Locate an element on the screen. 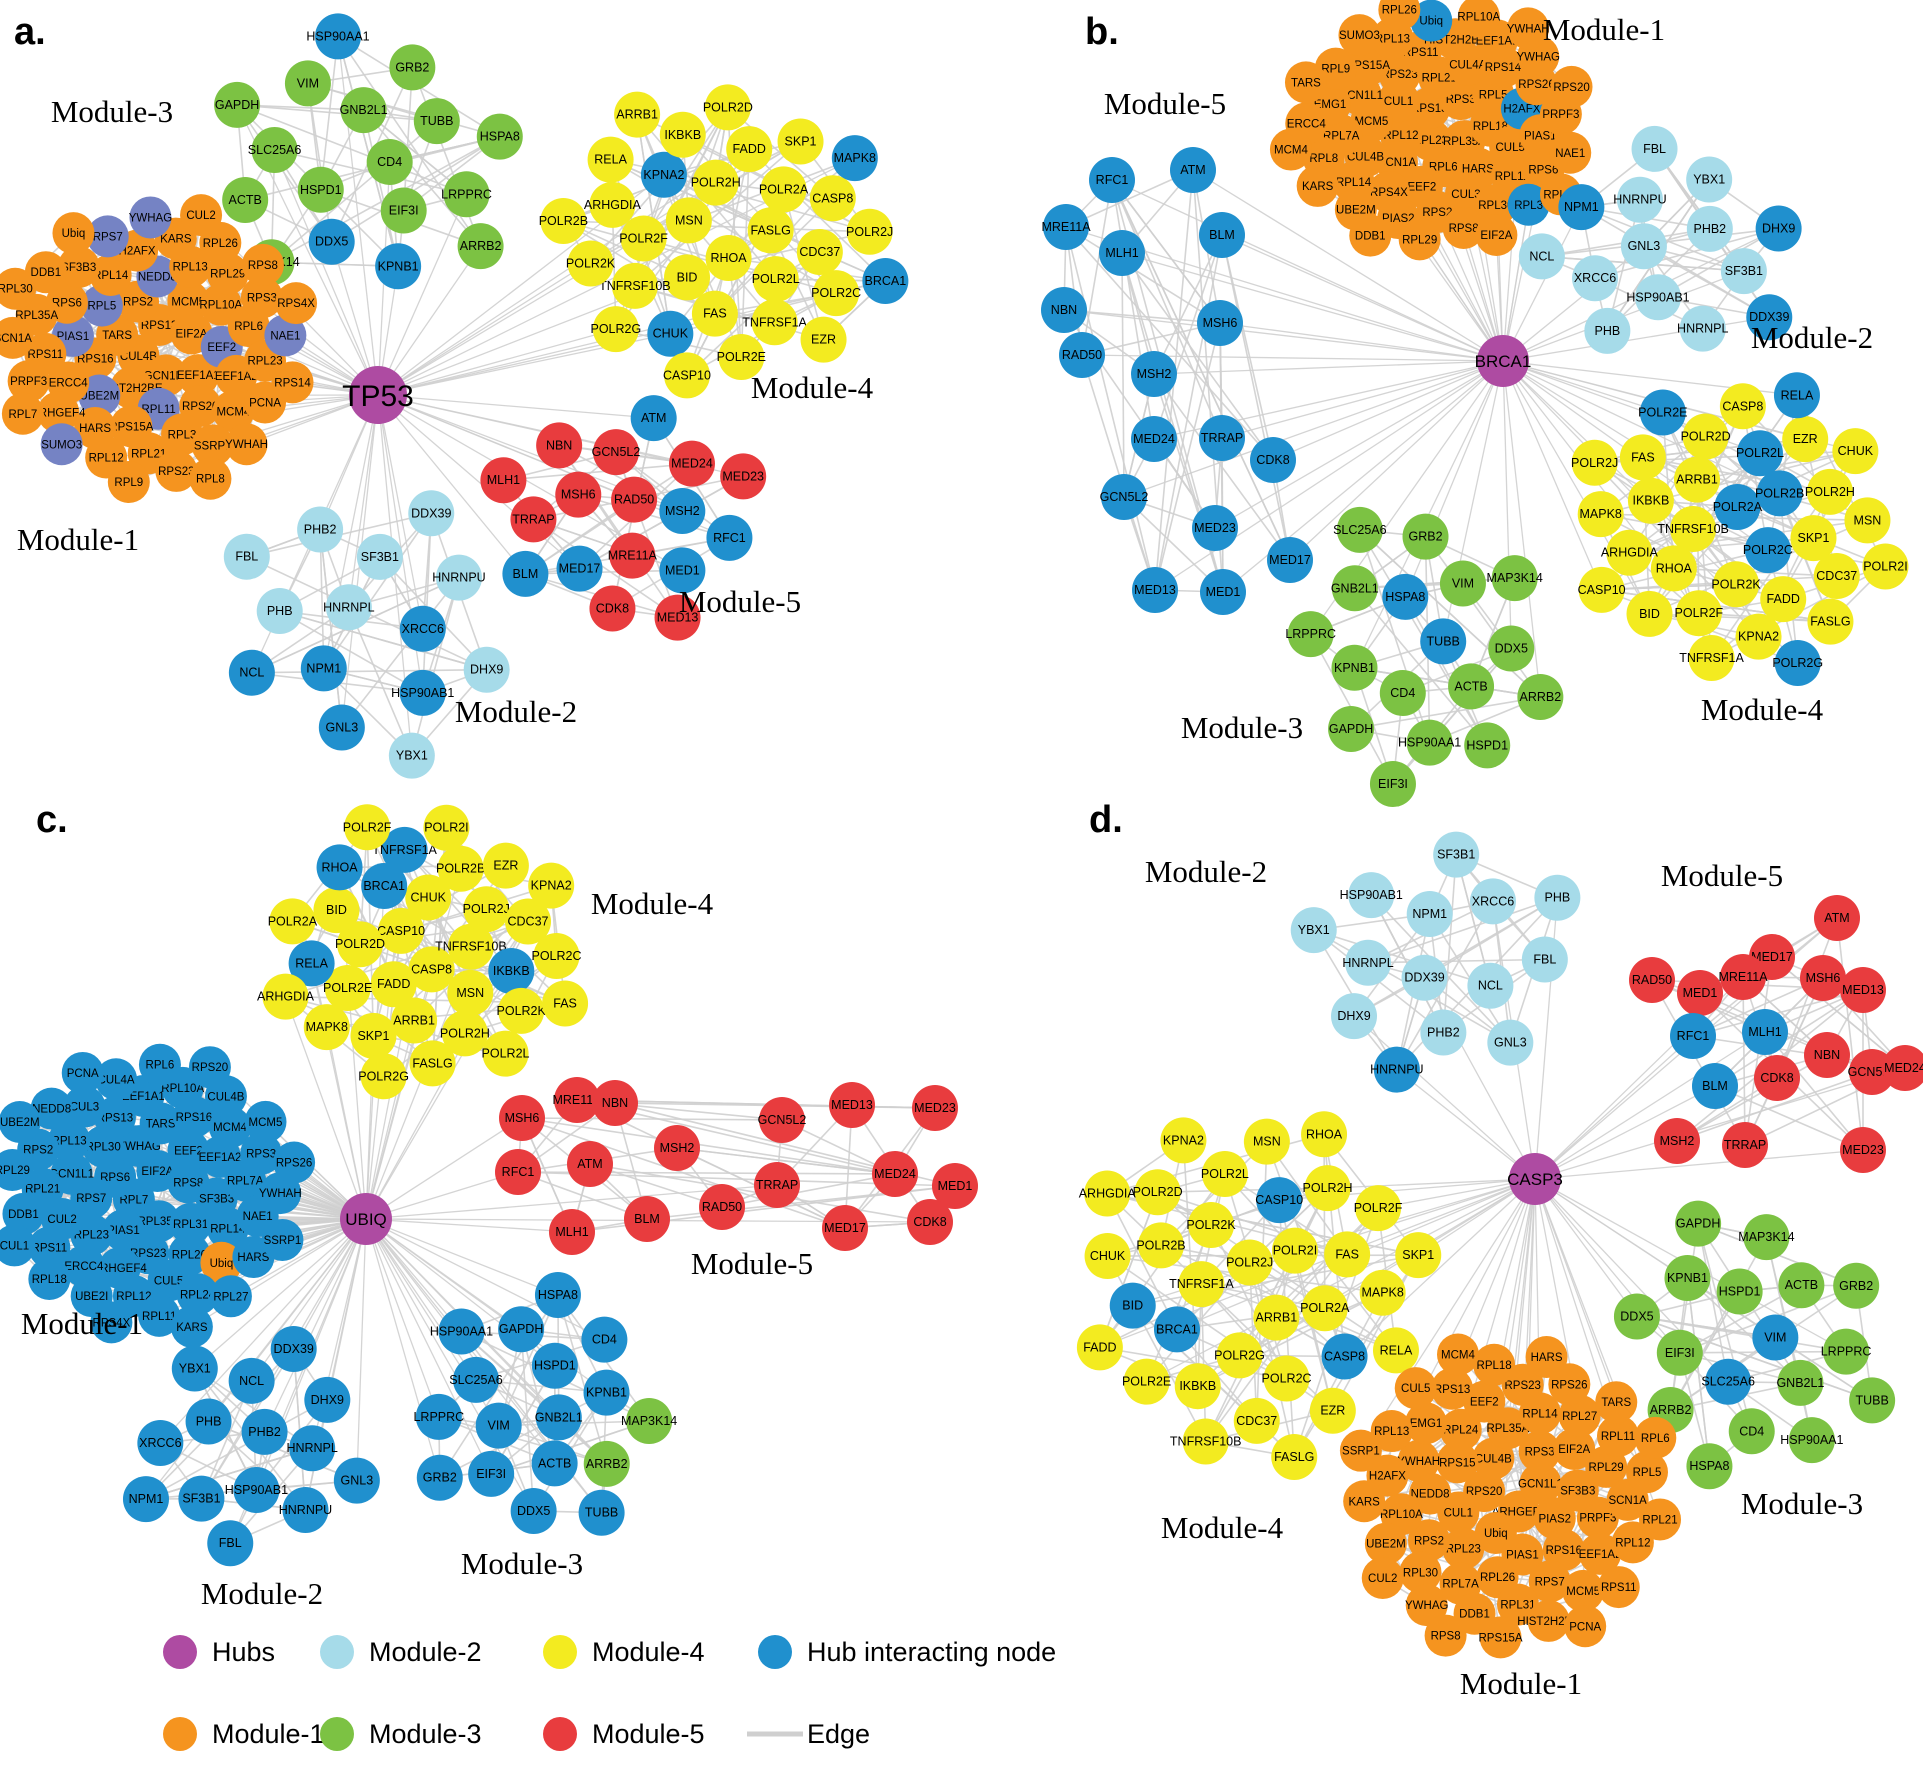 Image resolution: width=1923 pixels, height=1775 pixels. node-label: CUL5 is located at coordinates (1509, 148).